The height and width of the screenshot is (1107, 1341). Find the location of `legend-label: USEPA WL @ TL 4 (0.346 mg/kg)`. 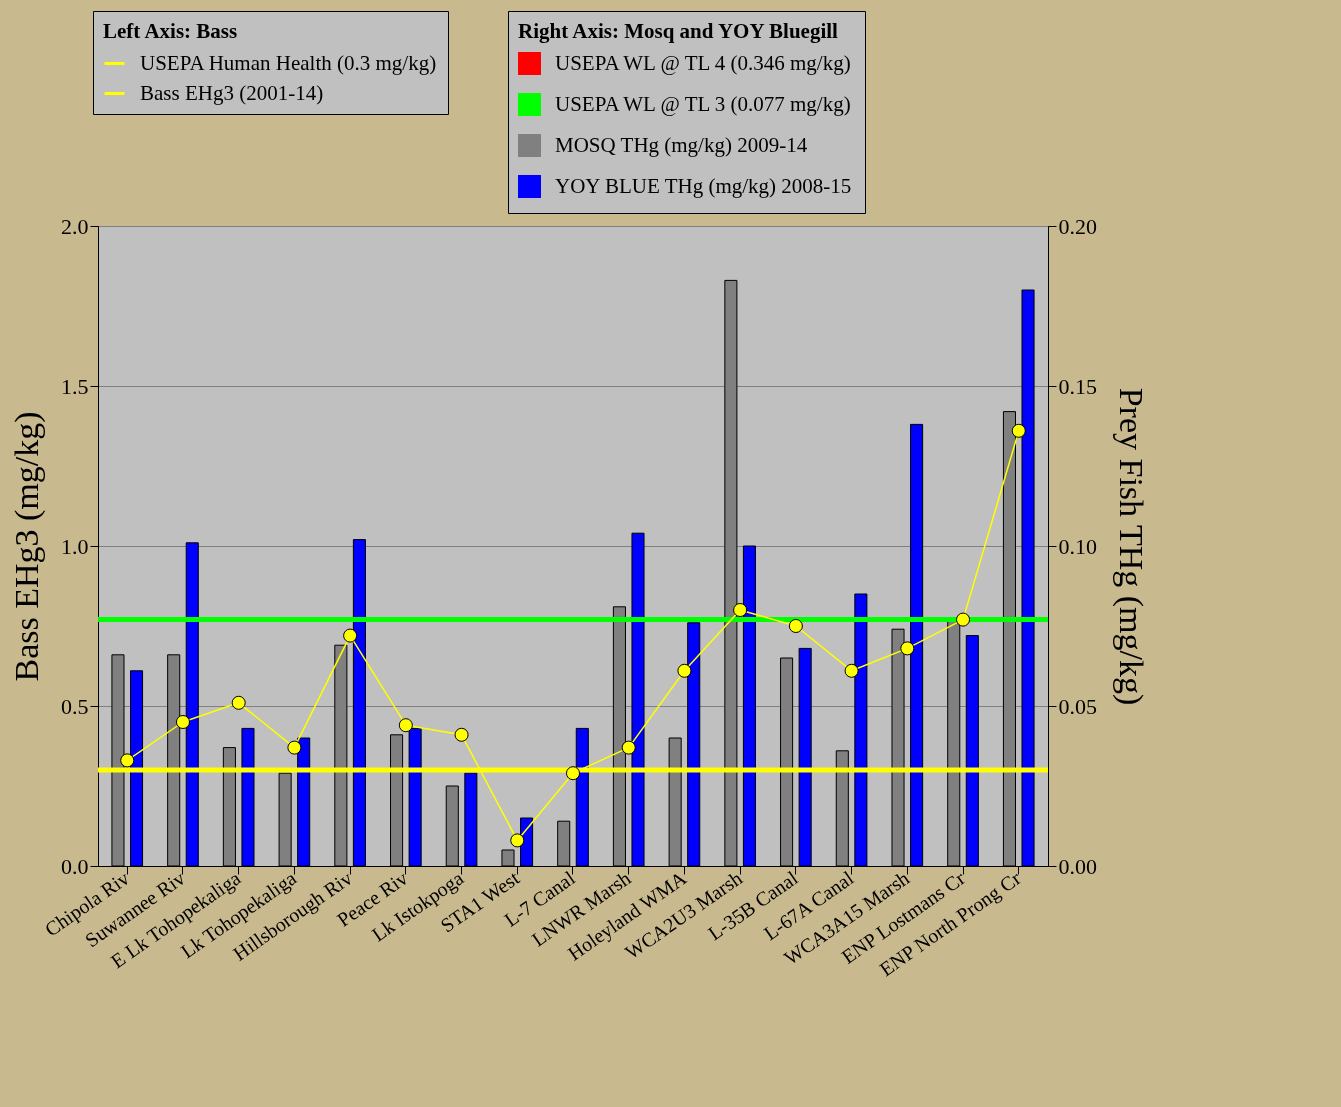

legend-label: USEPA WL @ TL 4 (0.346 mg/kg) is located at coordinates (703, 62).